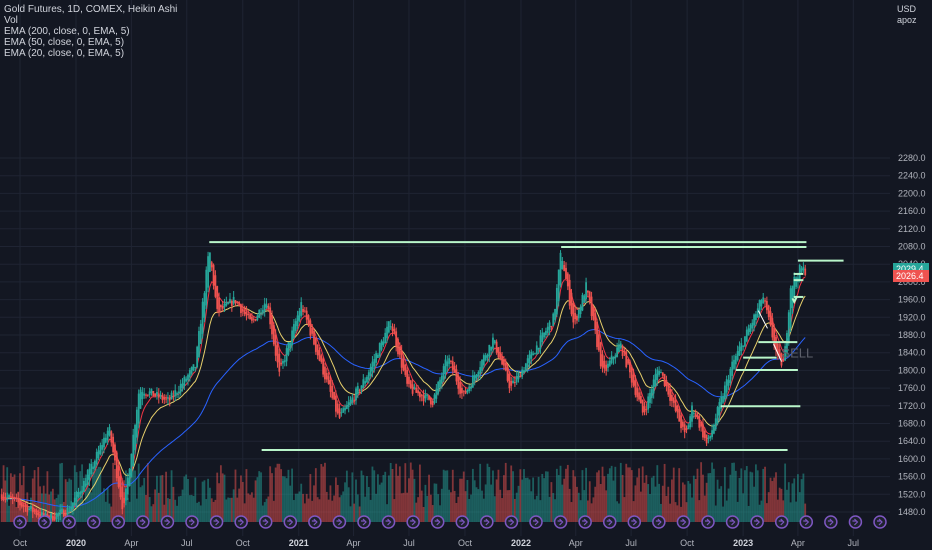 This screenshot has height=550, width=932. Describe the element at coordinates (64, 53) in the screenshot. I see `legend-ema20: EMA (20, close, 0, EMA, 5)` at that location.